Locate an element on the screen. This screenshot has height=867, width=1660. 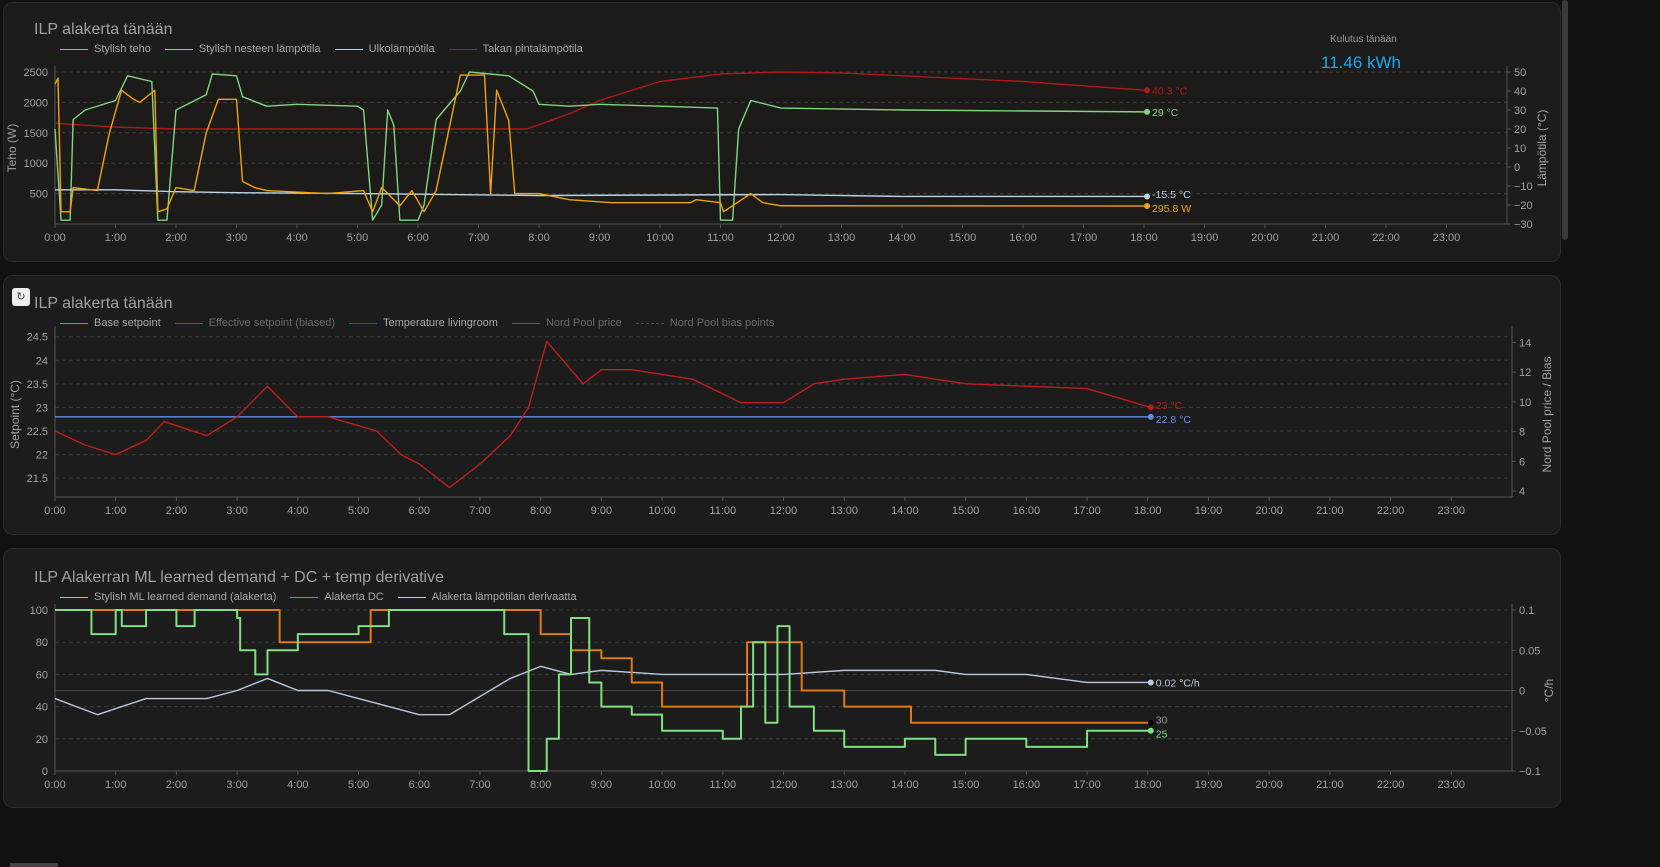
y-tick-label: 23 is located at coordinates (42, 408).